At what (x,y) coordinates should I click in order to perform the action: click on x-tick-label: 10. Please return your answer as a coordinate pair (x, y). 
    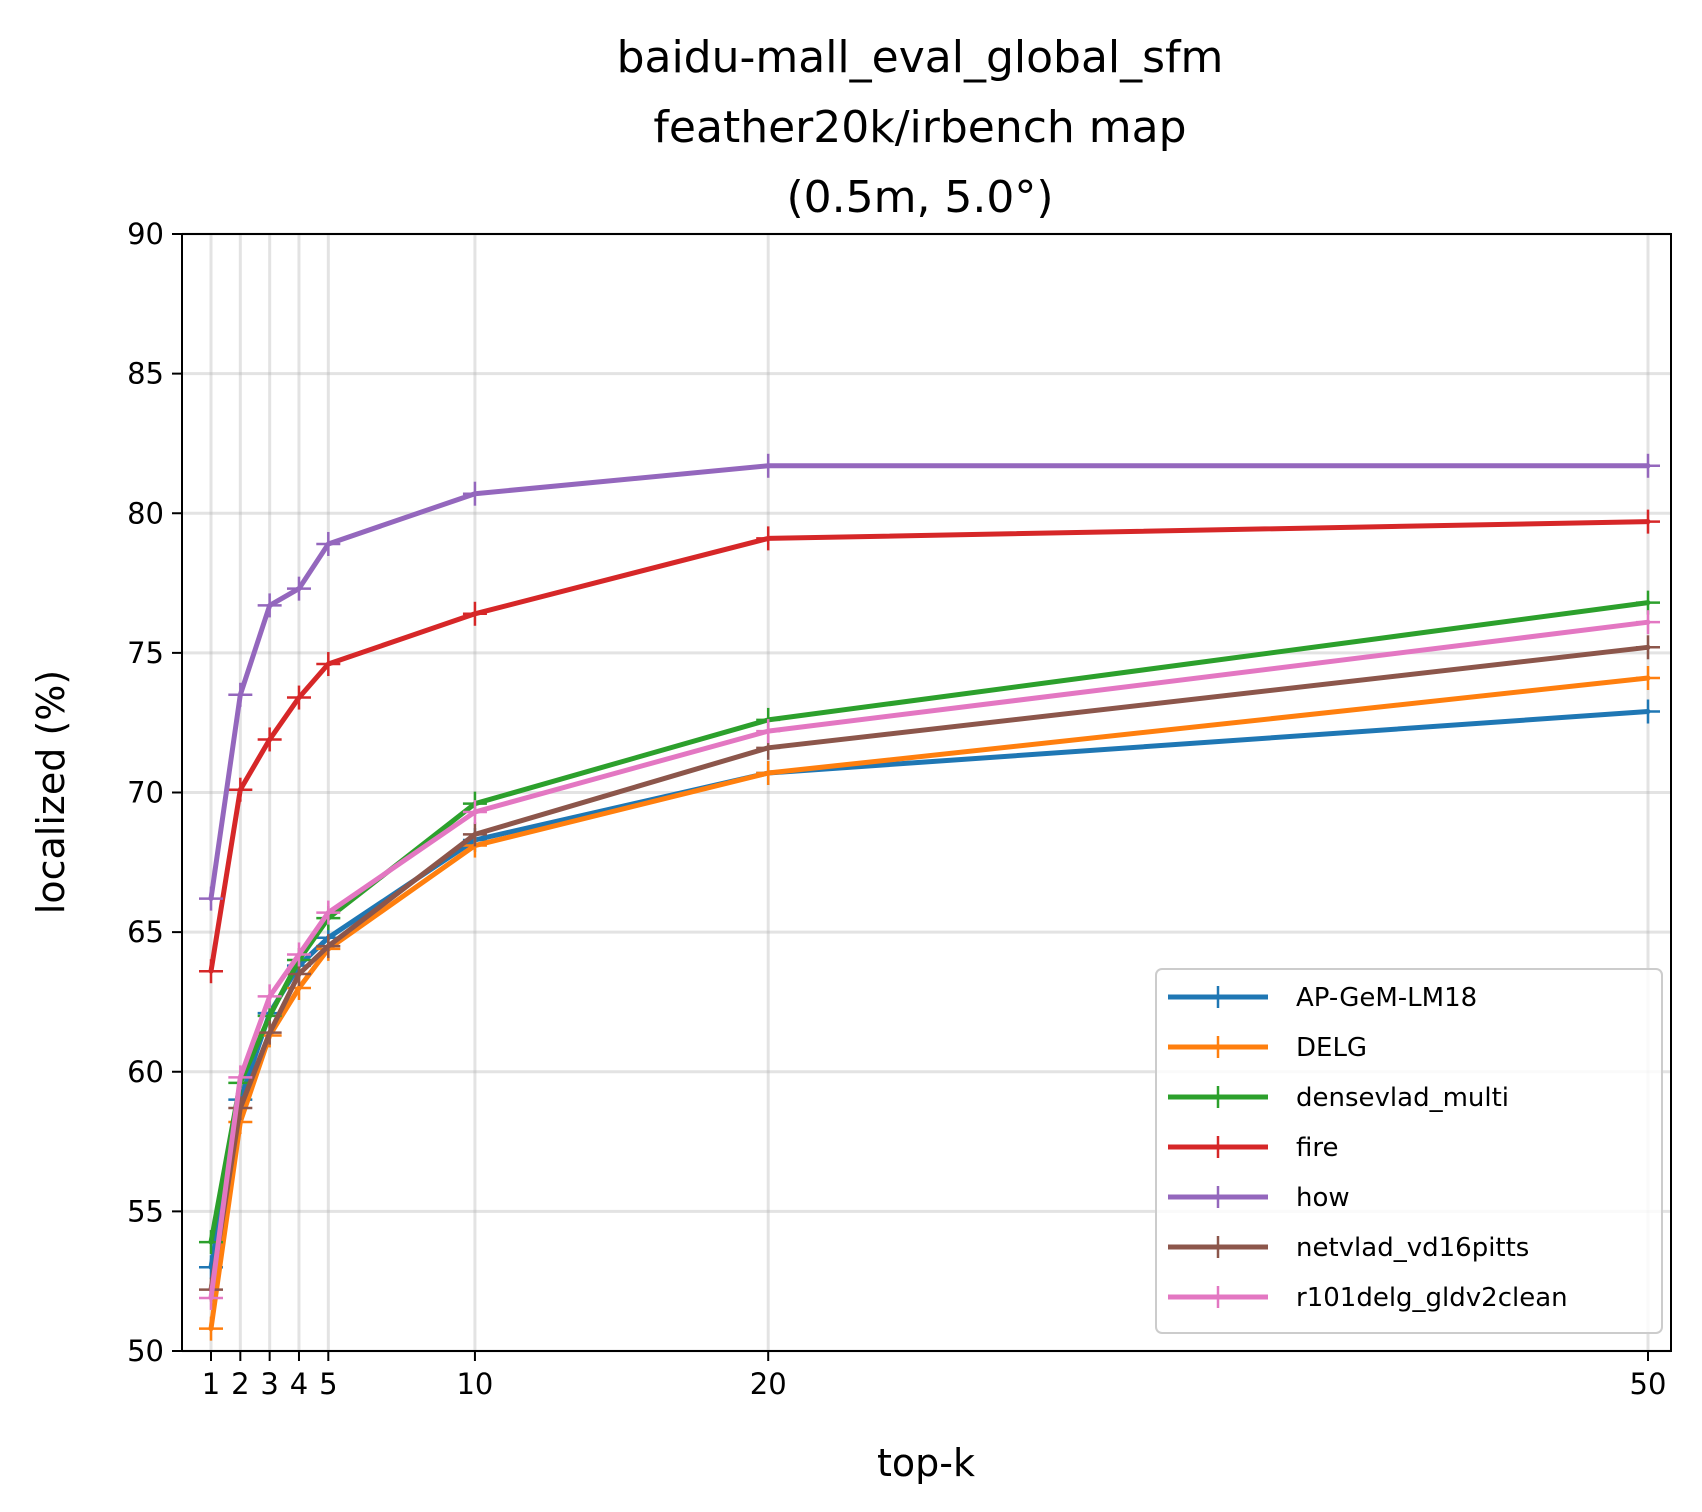
    Looking at the image, I should click on (474, 1384).